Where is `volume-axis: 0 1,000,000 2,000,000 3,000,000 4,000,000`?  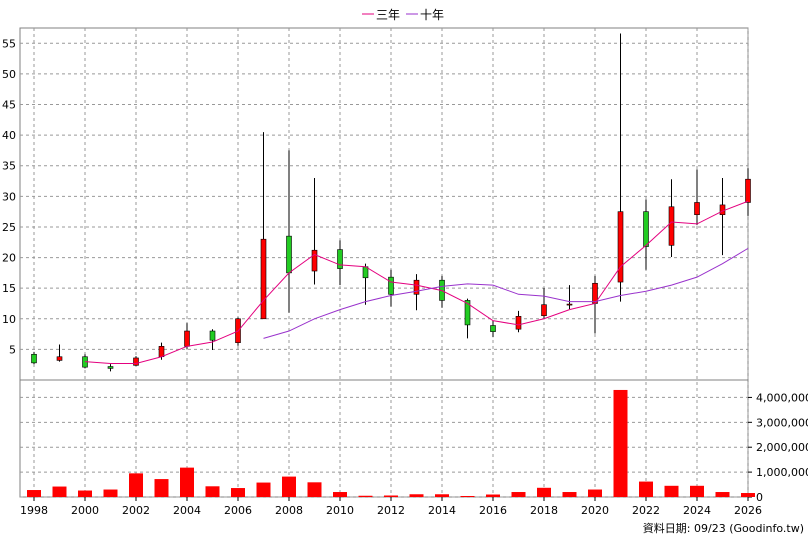 volume-axis: 0 1,000,000 2,000,000 3,000,000 4,000,000 is located at coordinates (778, 447).